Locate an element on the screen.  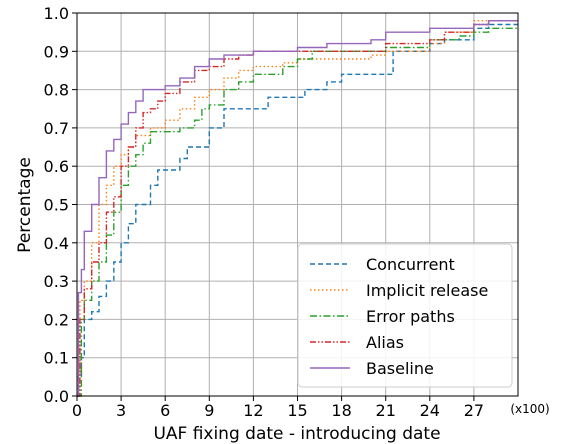
x-tick-label: 0 is located at coordinates (77, 410).